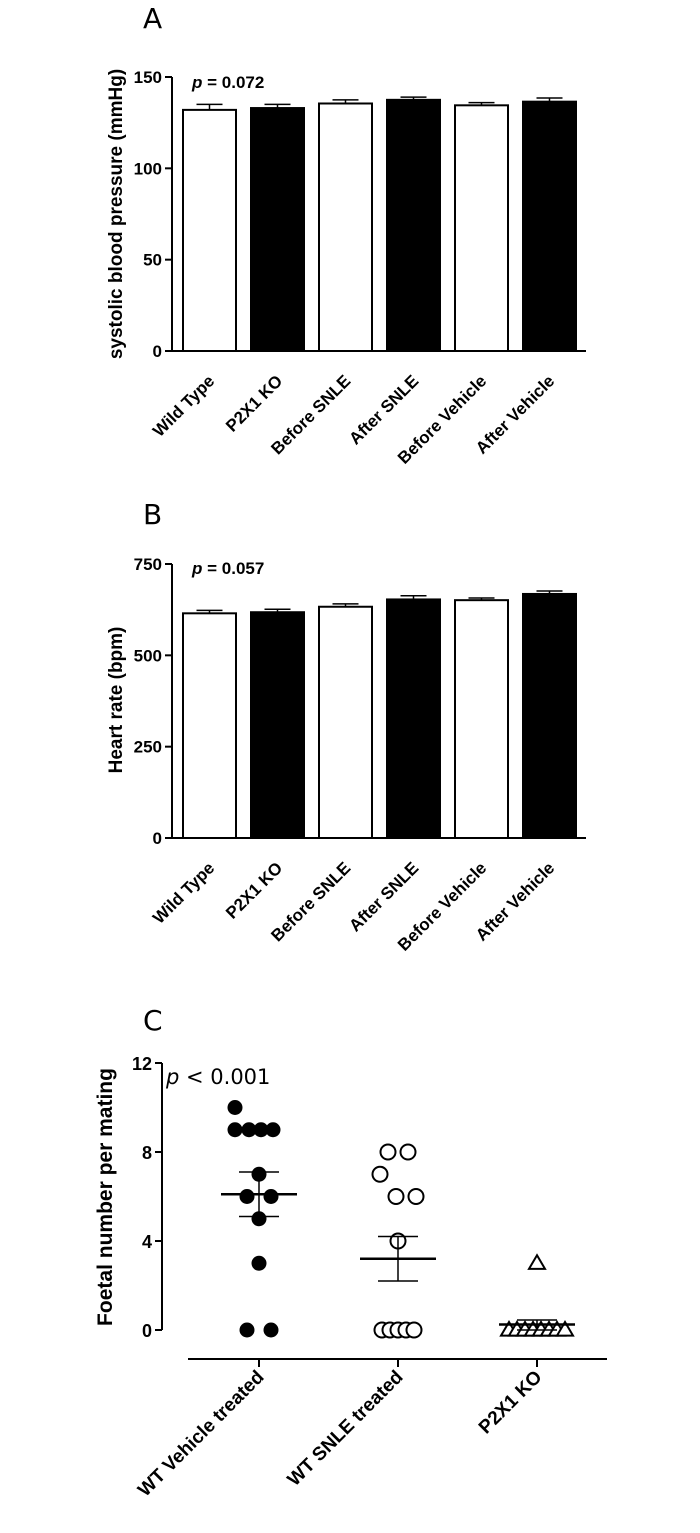  I want to click on y-tick-label: 250, so click(148, 747).